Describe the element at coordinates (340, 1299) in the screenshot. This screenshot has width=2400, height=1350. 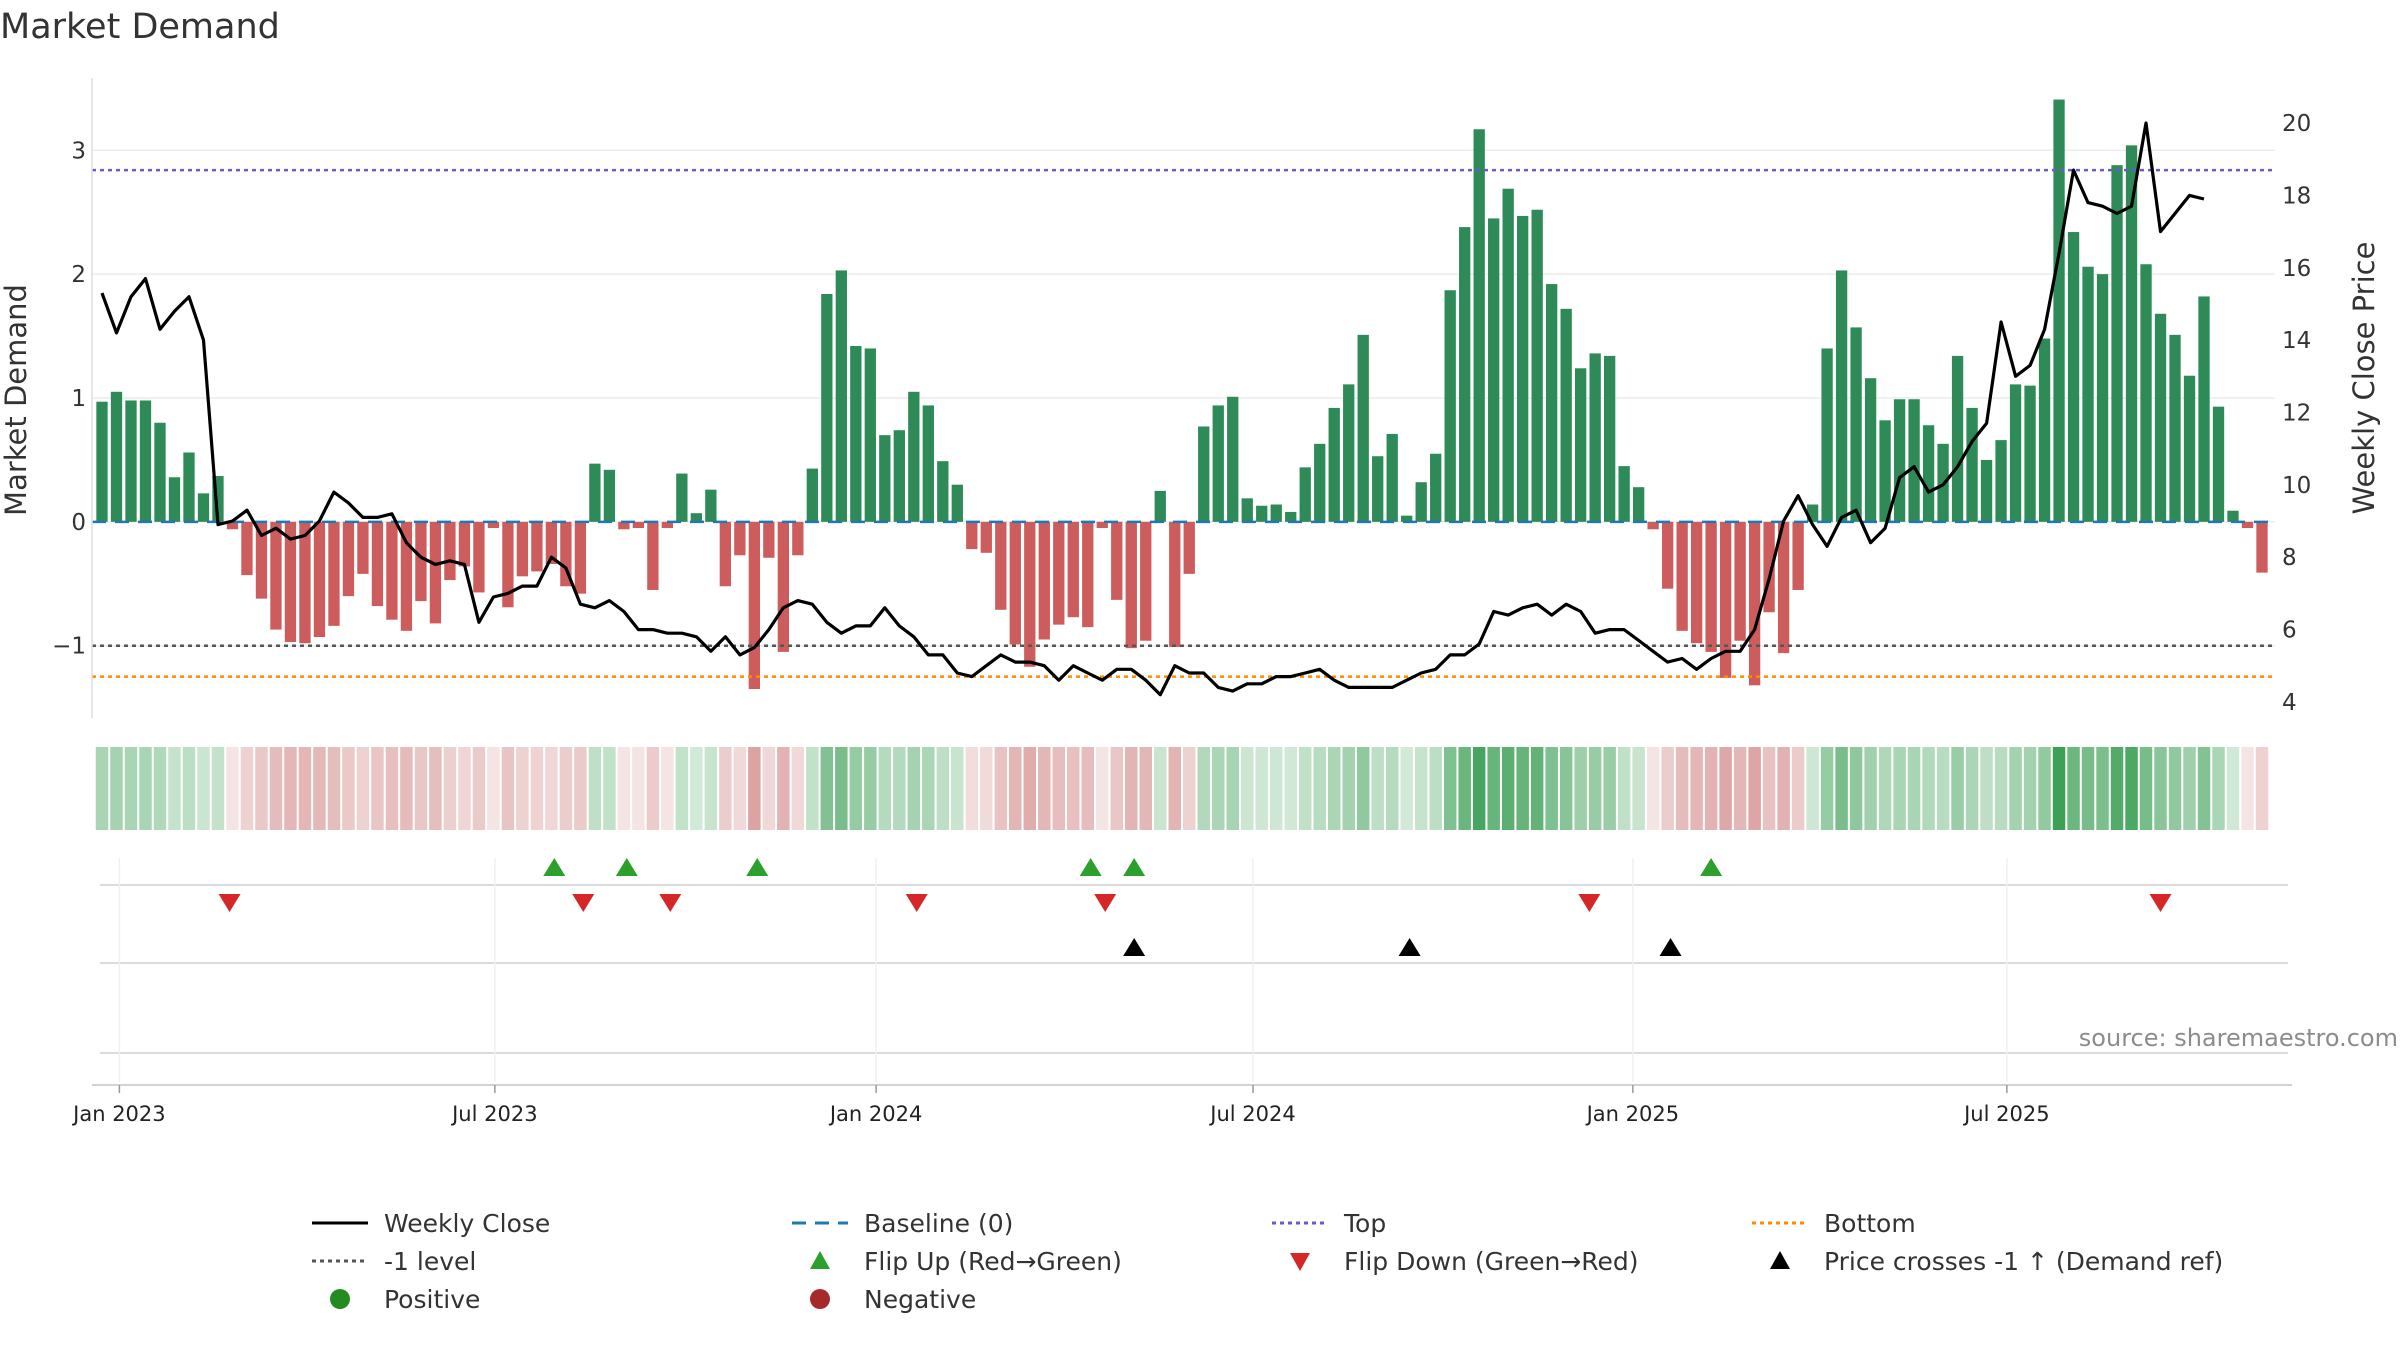
I see `circle-icon` at that location.